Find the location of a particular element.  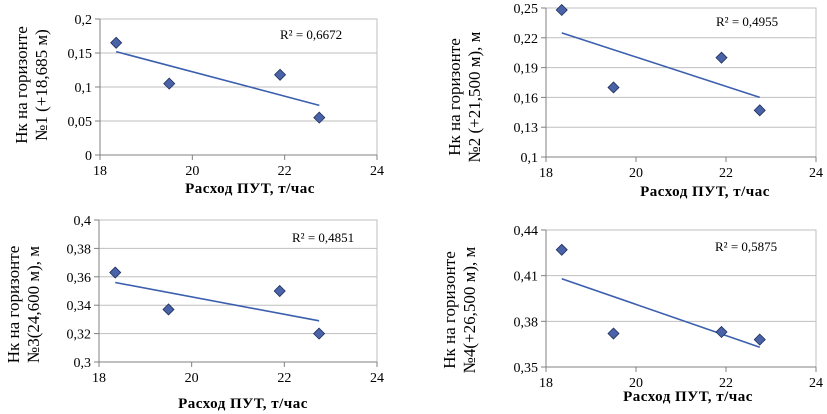

x-axis-label-1: Расход ПУТ, т/час is located at coordinates (250, 189).